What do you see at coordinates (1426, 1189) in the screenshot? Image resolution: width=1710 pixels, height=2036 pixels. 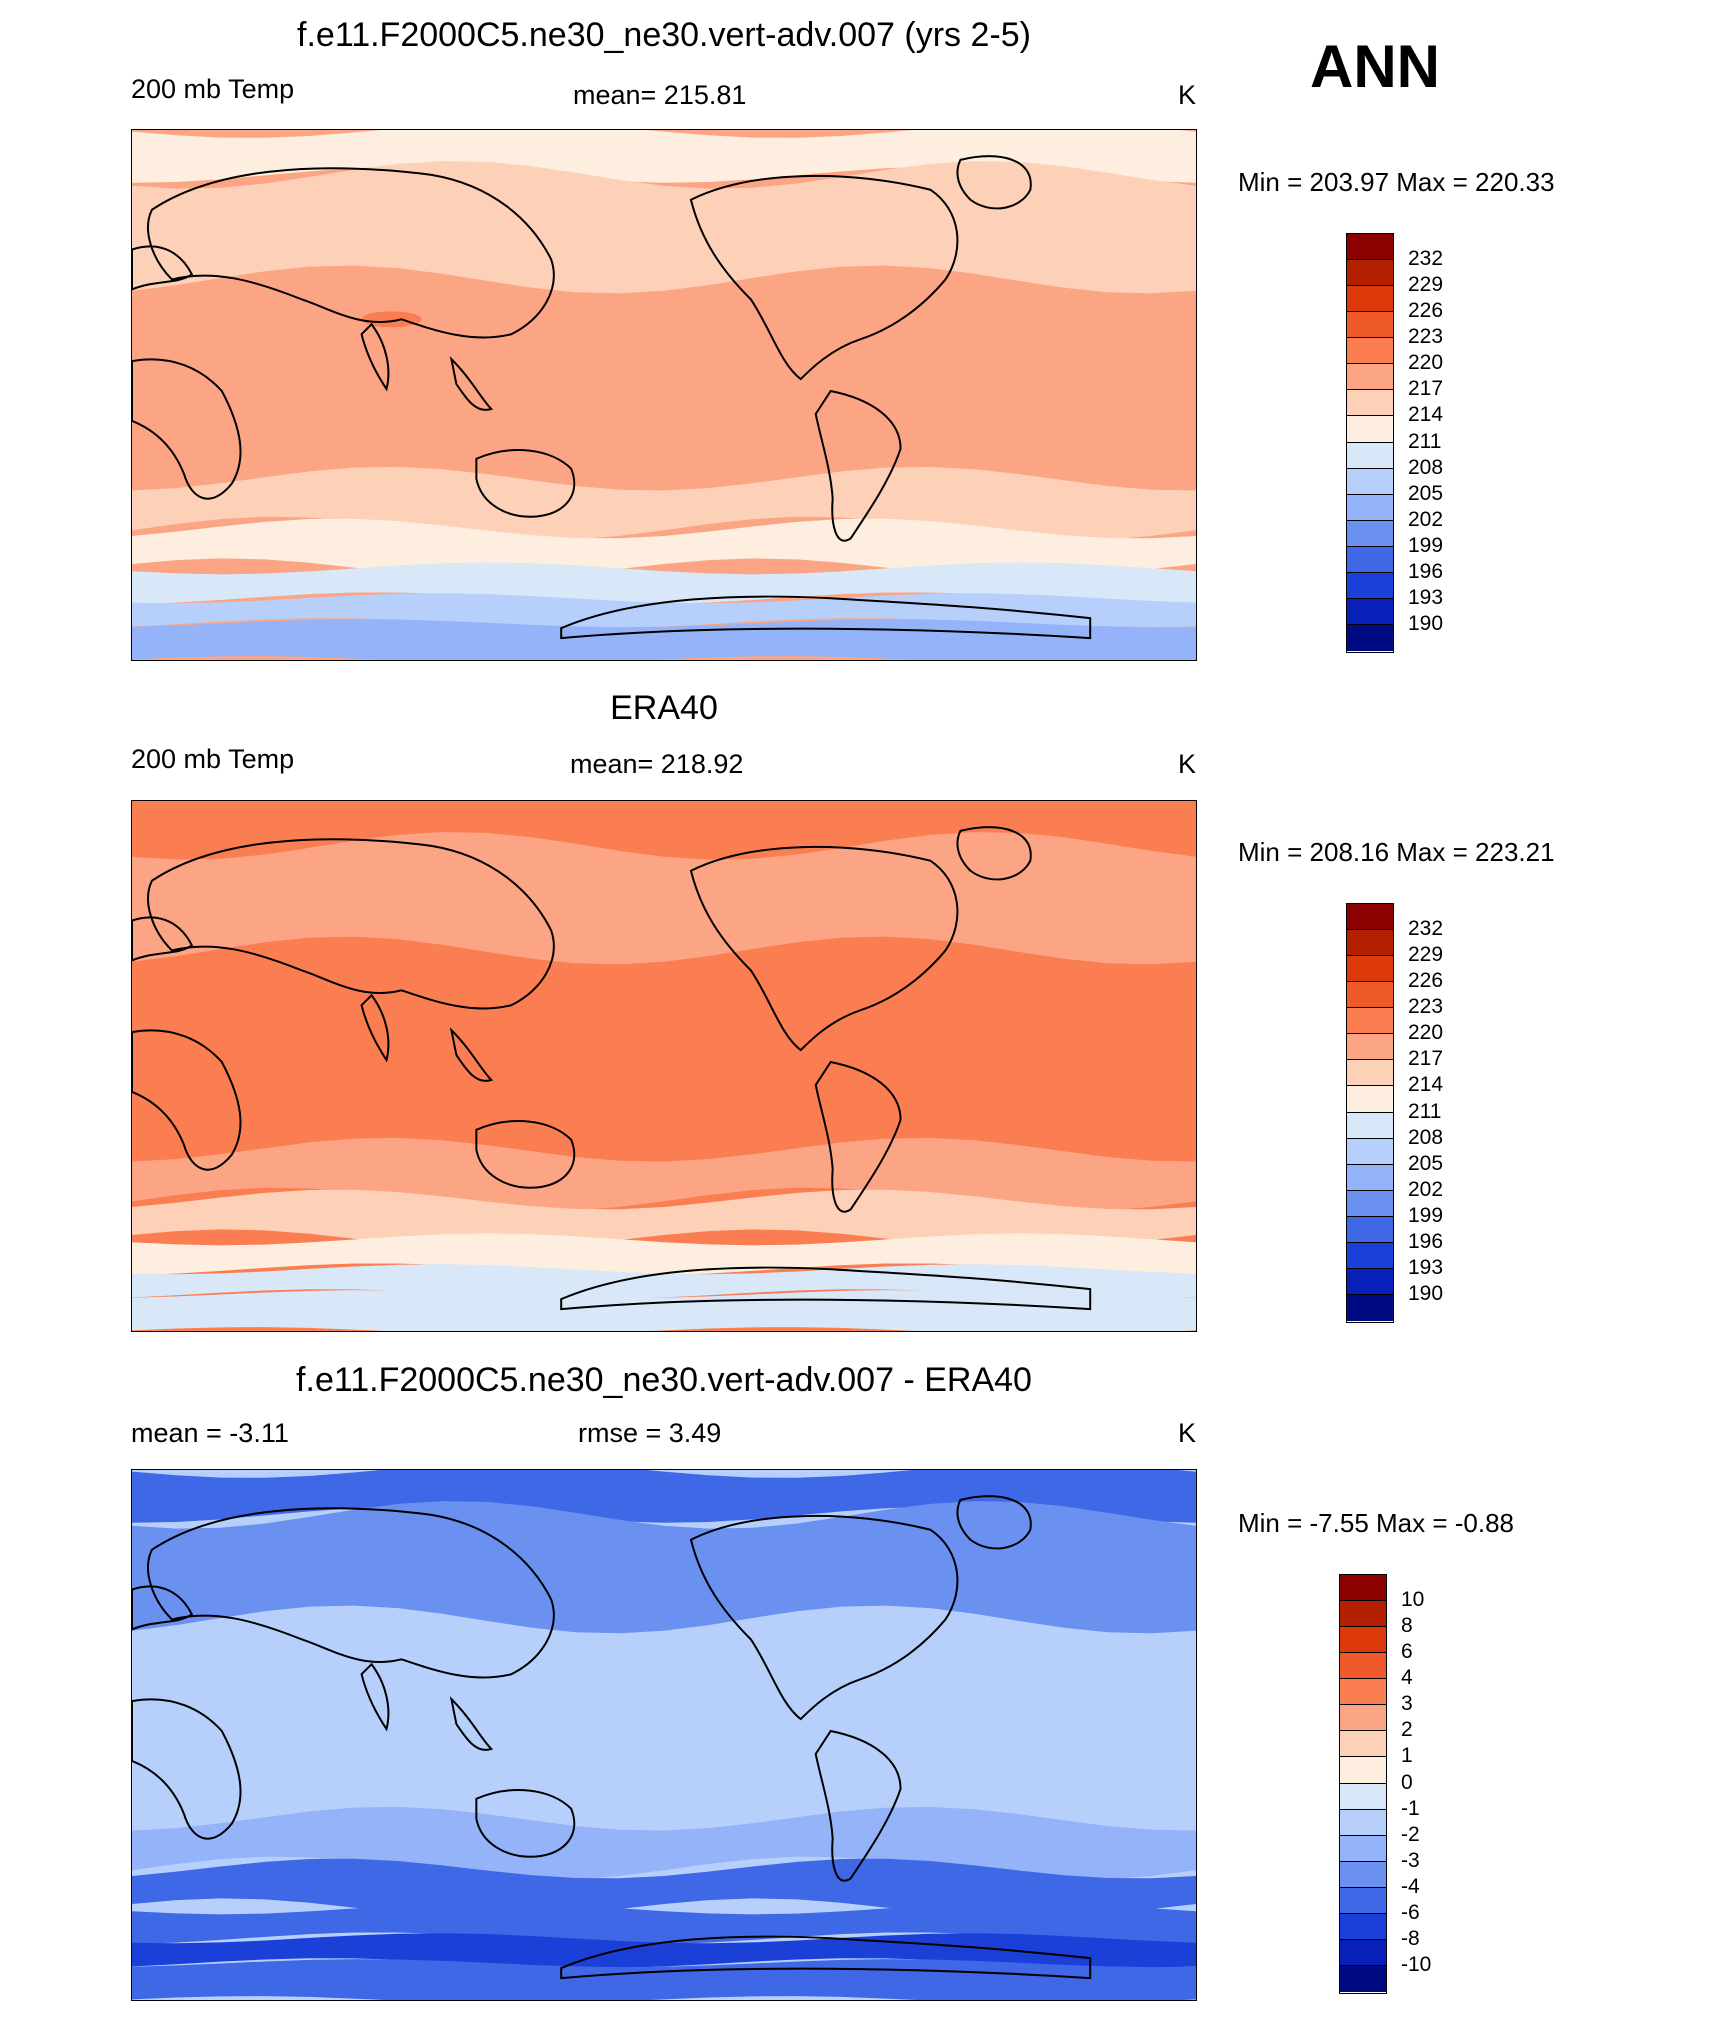 I see `colorbar-label: 202` at bounding box center [1426, 1189].